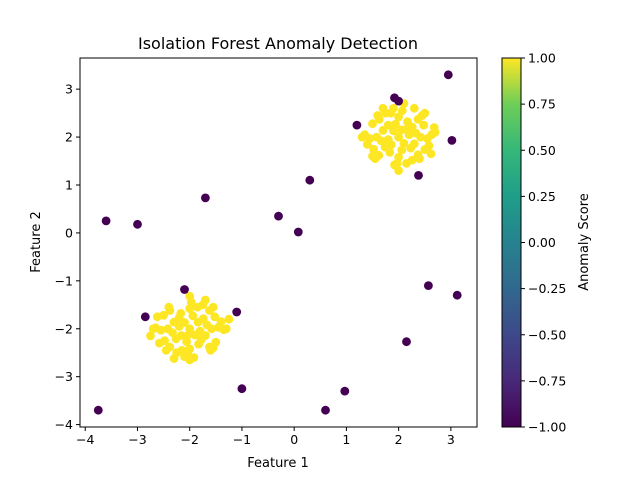 The height and width of the screenshot is (480, 640). I want to click on colorbar-tick-label: 0.75, so click(542, 104).